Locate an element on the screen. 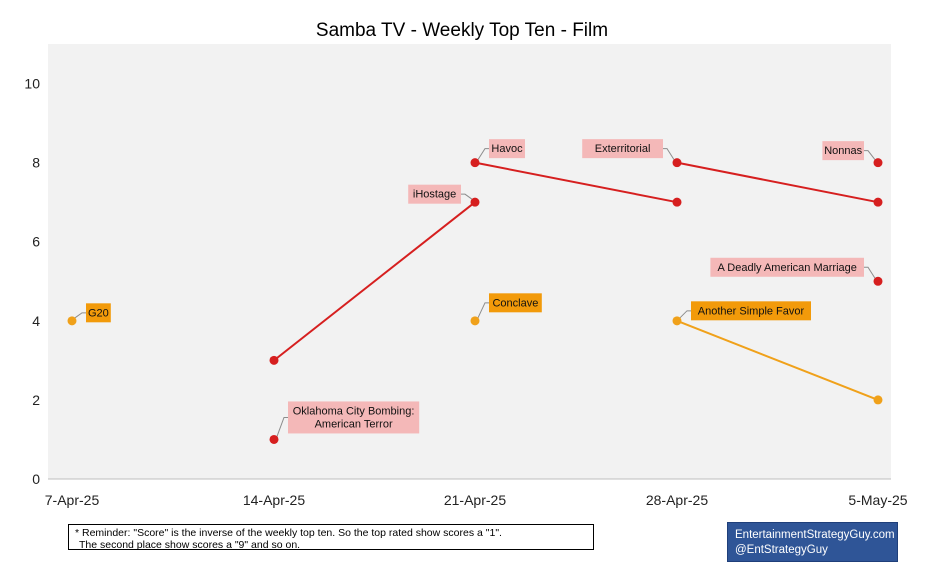  y-axis-ticks: 0 2 4 6 8 10 is located at coordinates (32, 281).